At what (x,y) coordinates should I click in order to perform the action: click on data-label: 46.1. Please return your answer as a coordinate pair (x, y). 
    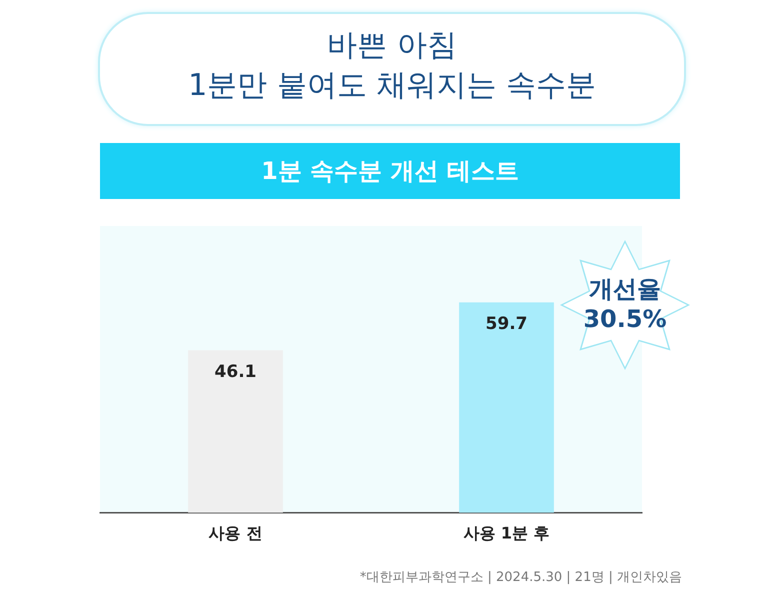
    Looking at the image, I should click on (235, 372).